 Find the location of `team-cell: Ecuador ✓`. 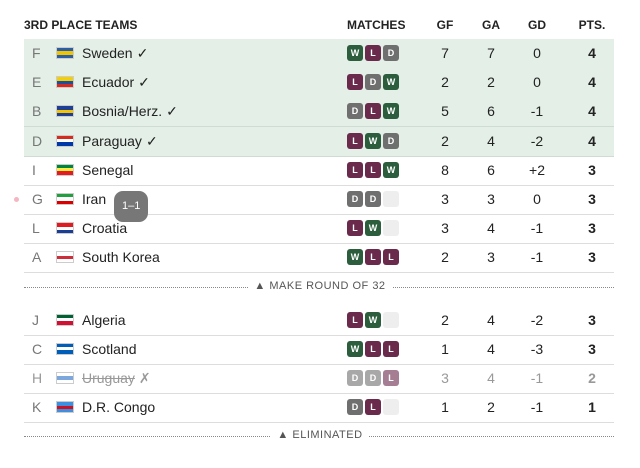

team-cell: Ecuador ✓ is located at coordinates (116, 82).